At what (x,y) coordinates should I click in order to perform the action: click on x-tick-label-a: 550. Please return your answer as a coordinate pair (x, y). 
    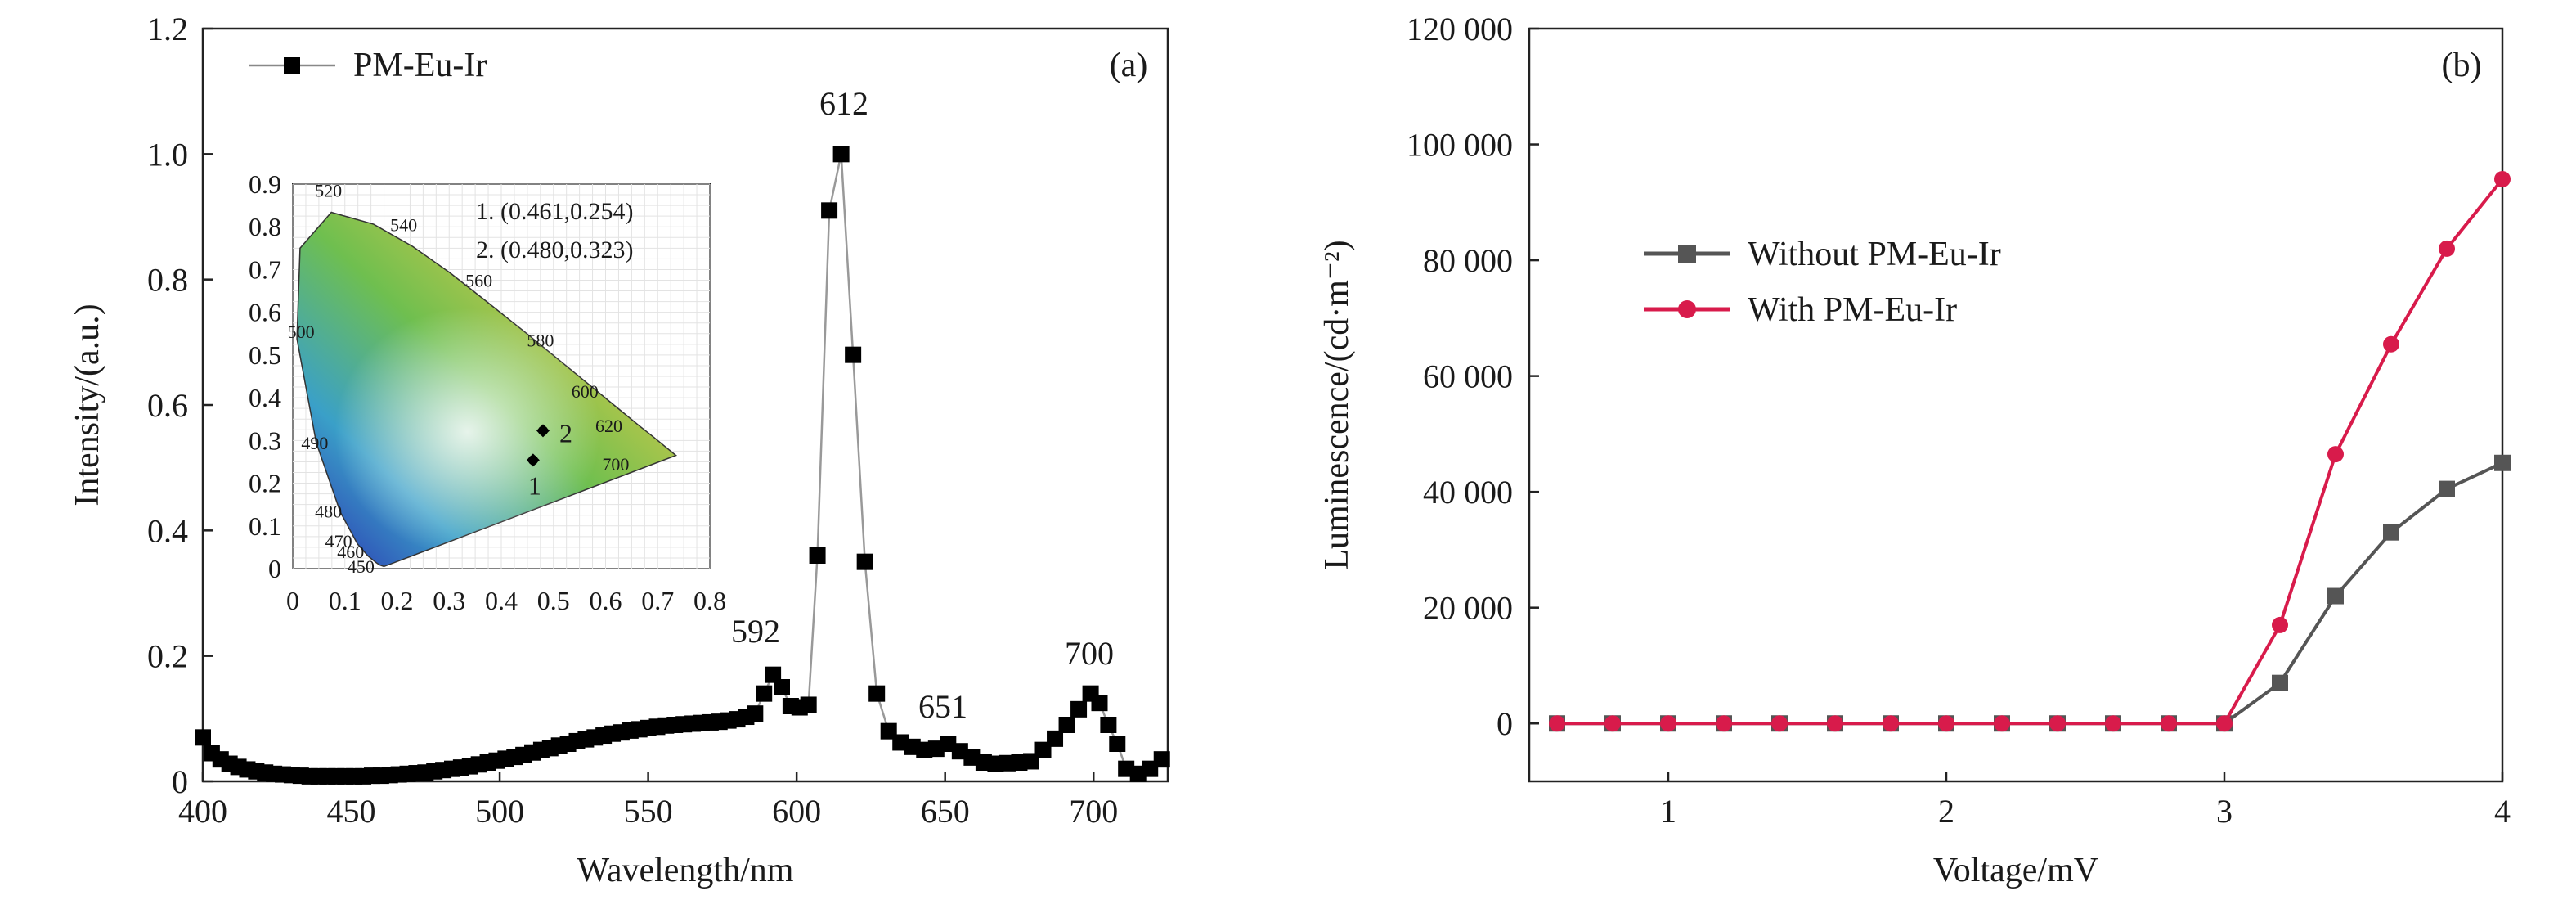
    Looking at the image, I should click on (649, 812).